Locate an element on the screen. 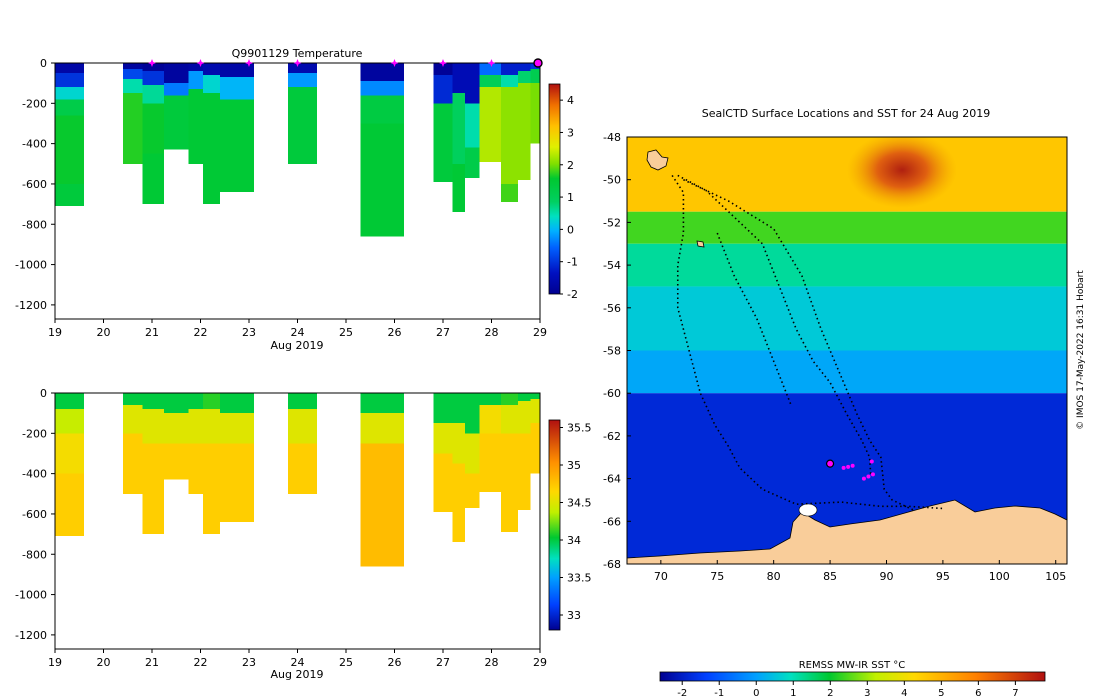 The image size is (1100, 700). lon-tick-label: 105 is located at coordinates (1055, 576).